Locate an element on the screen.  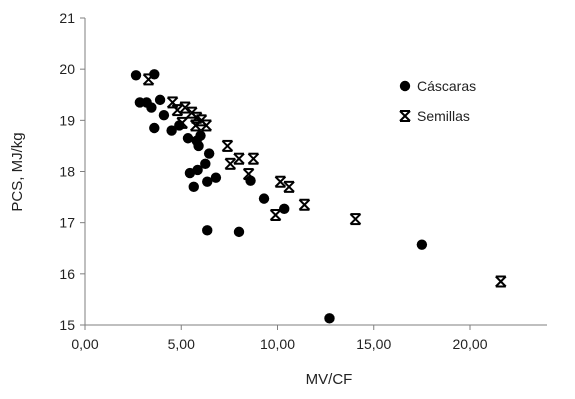
legend: Cáscaras Semillas is located at coordinates (437, 101).